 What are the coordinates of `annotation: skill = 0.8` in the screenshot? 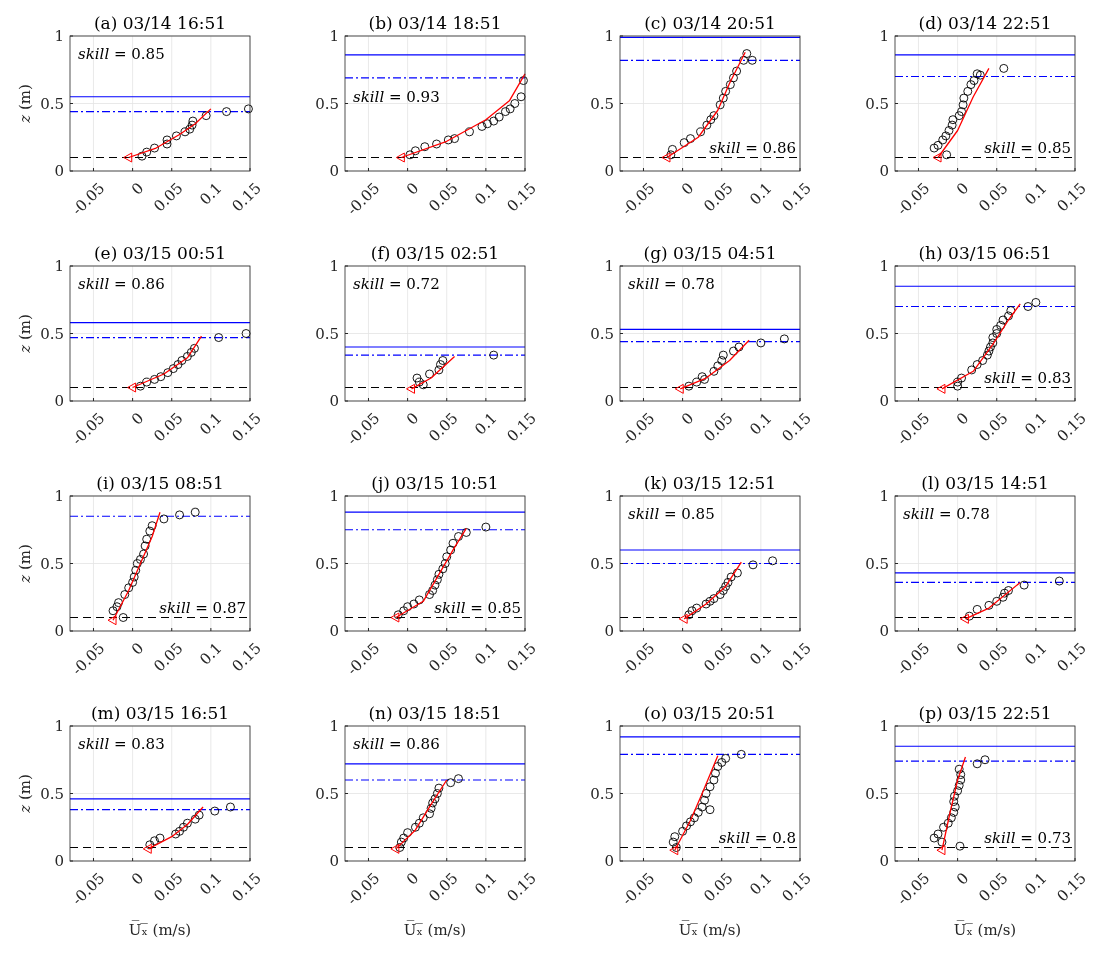 It's located at (757, 837).